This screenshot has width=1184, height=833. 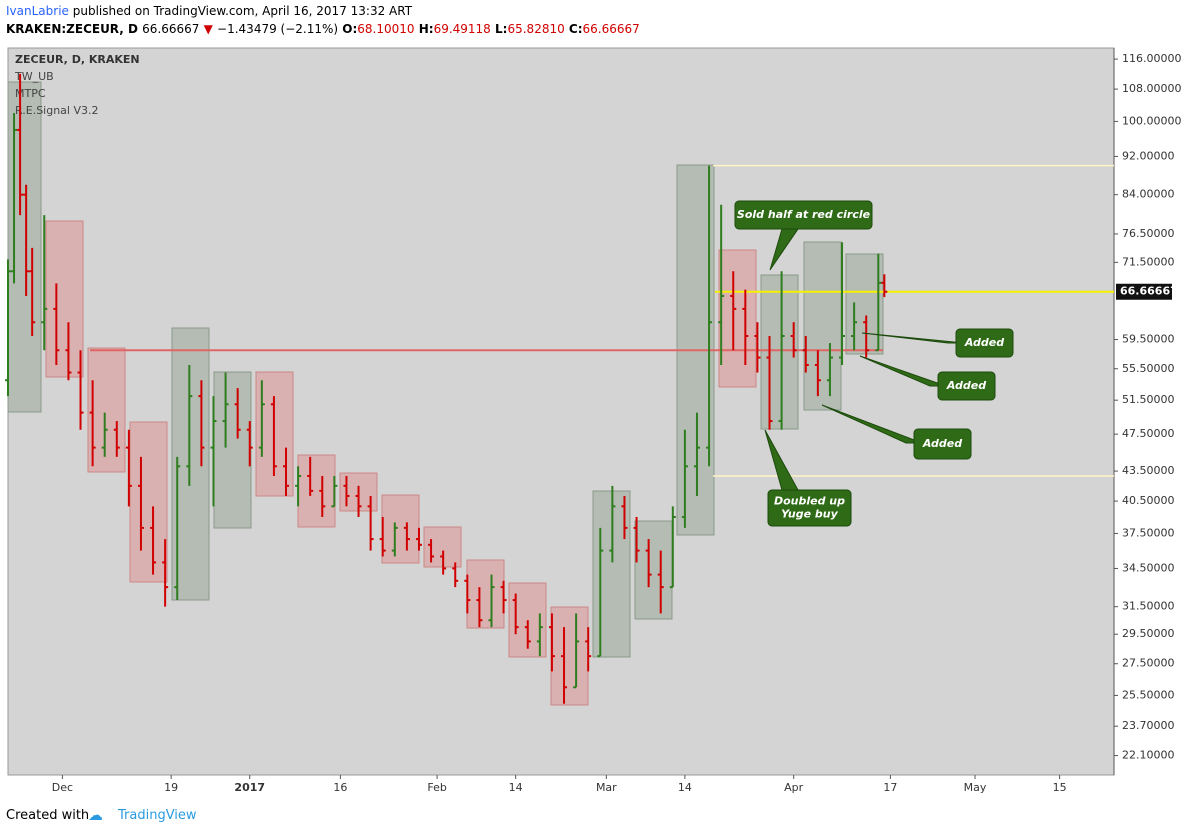 What do you see at coordinates (606, 787) in the screenshot?
I see `x-tick-label: Mar` at bounding box center [606, 787].